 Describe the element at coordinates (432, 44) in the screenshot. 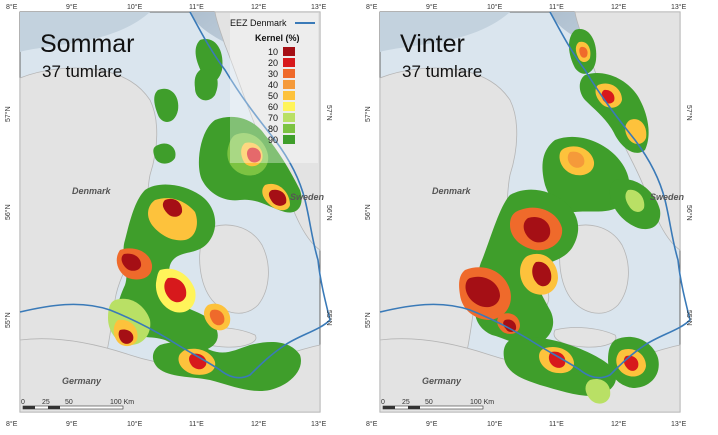

I see `panel-title-winter: Vinter` at that location.